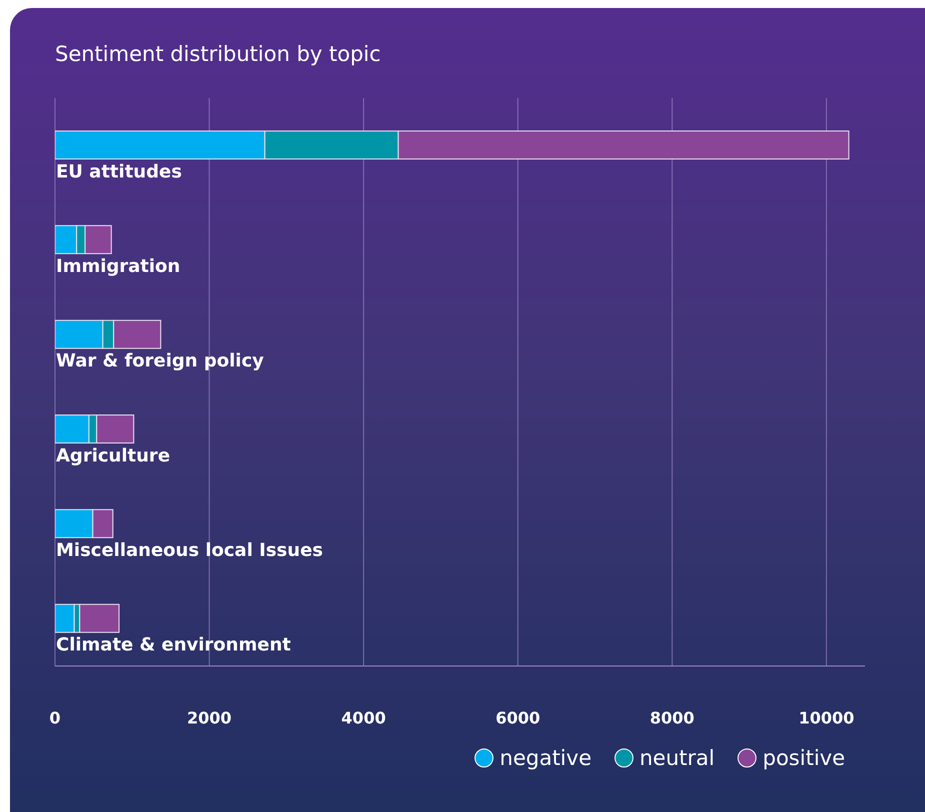  I want to click on legend-label: neutral, so click(677, 758).